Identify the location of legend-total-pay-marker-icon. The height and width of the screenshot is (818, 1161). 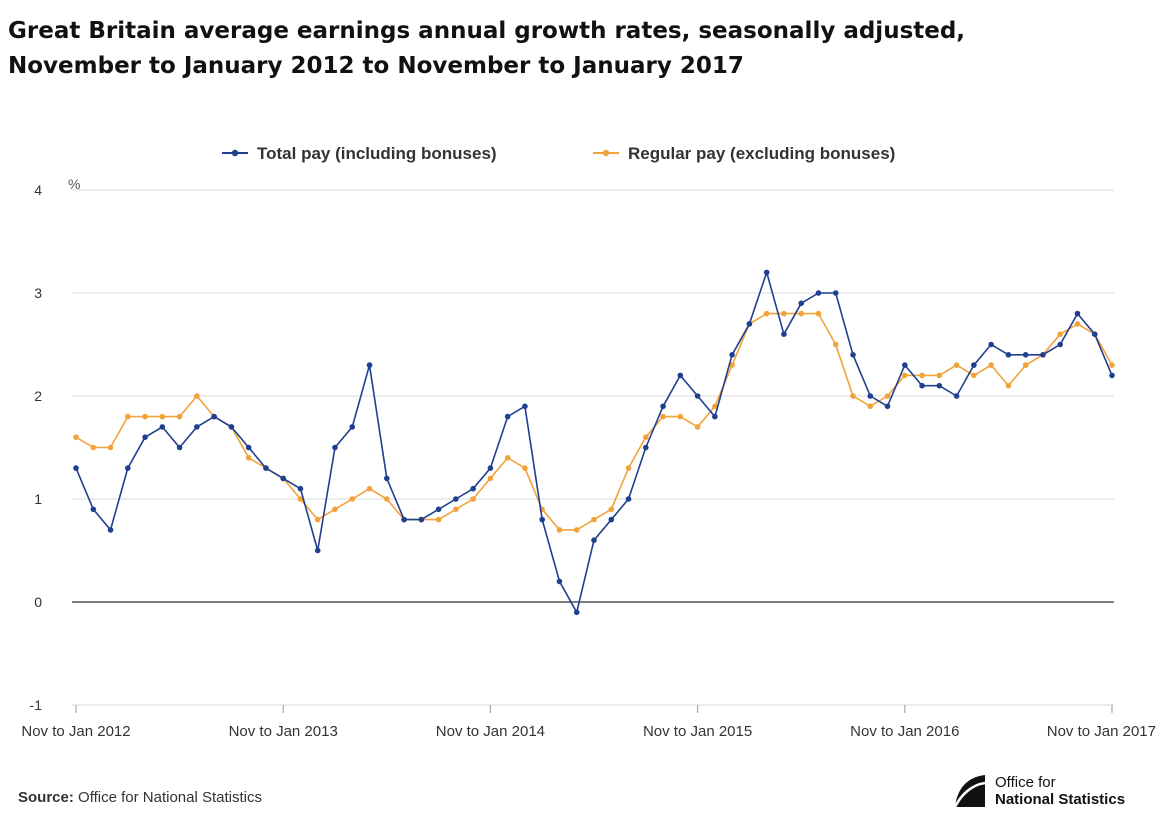
(235, 153).